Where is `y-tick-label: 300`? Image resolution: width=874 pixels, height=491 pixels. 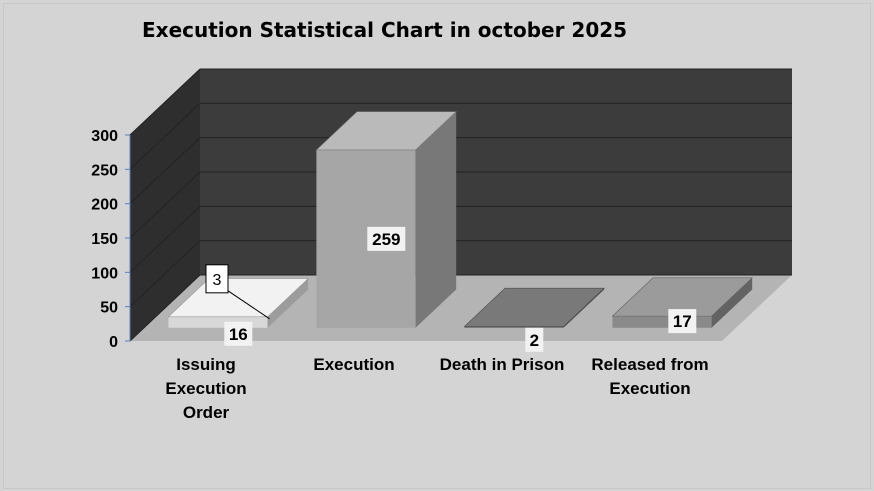
y-tick-label: 300 is located at coordinates (104, 136).